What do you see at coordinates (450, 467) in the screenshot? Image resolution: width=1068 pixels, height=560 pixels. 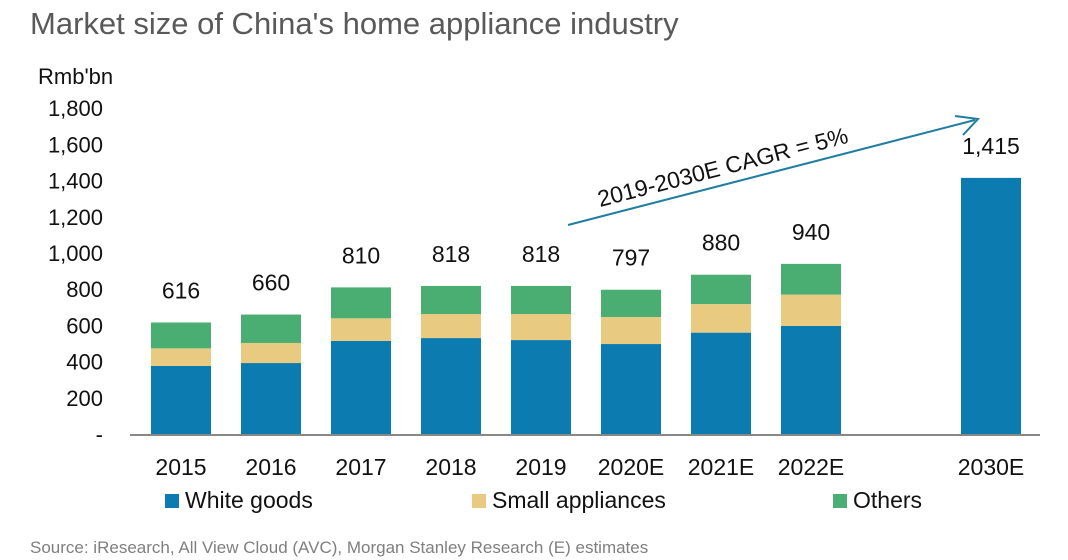 I see `x-tick-label: 2018` at bounding box center [450, 467].